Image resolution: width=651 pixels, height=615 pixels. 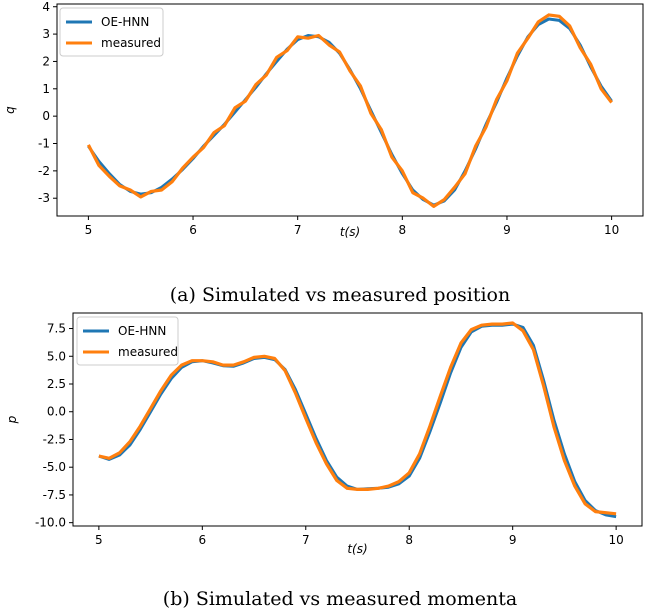 What do you see at coordinates (56, 384) in the screenshot?
I see `y-tick-label: 2.5` at bounding box center [56, 384].